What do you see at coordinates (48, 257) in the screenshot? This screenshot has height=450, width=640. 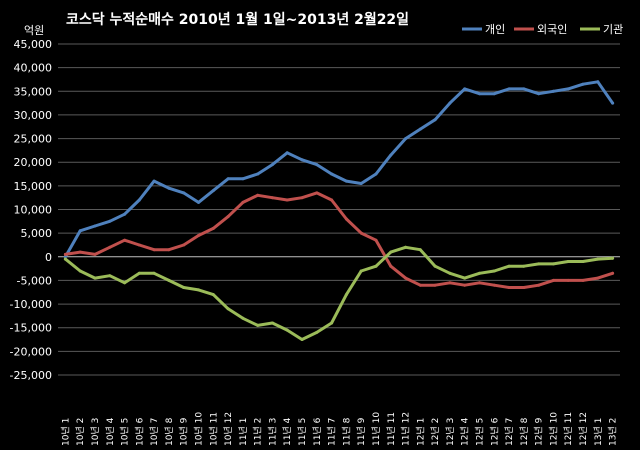 I see `y-tick-label: 0` at bounding box center [48, 257].